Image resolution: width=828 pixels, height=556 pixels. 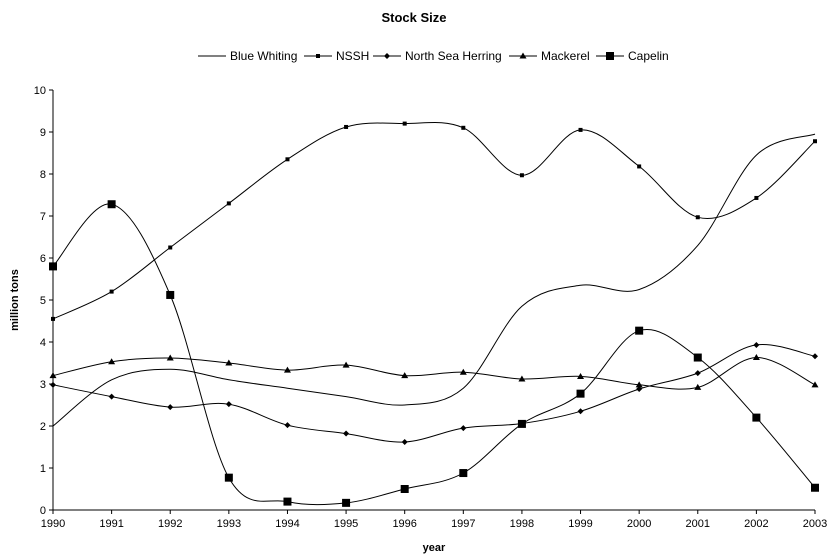 What do you see at coordinates (43, 217) in the screenshot?
I see `y-tick-label: 7` at bounding box center [43, 217].